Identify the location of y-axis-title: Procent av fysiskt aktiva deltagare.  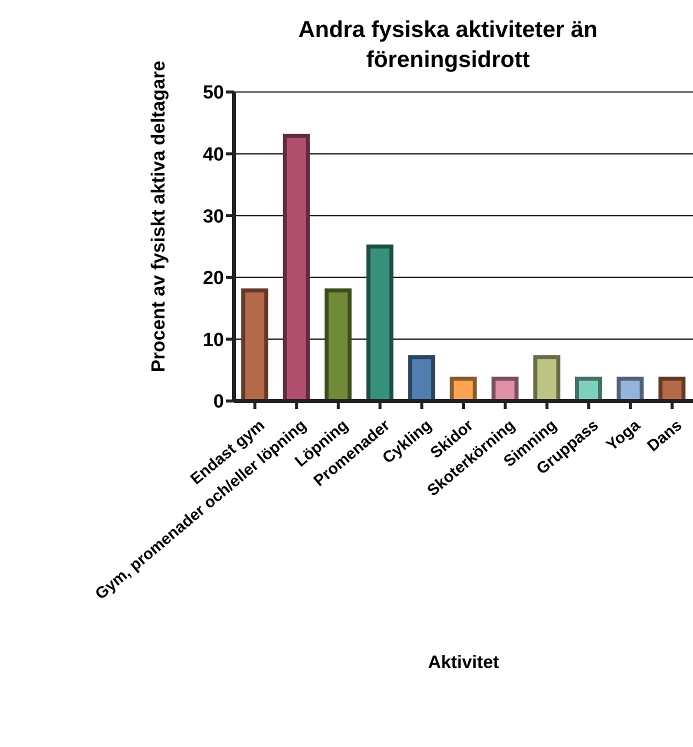
(159, 216).